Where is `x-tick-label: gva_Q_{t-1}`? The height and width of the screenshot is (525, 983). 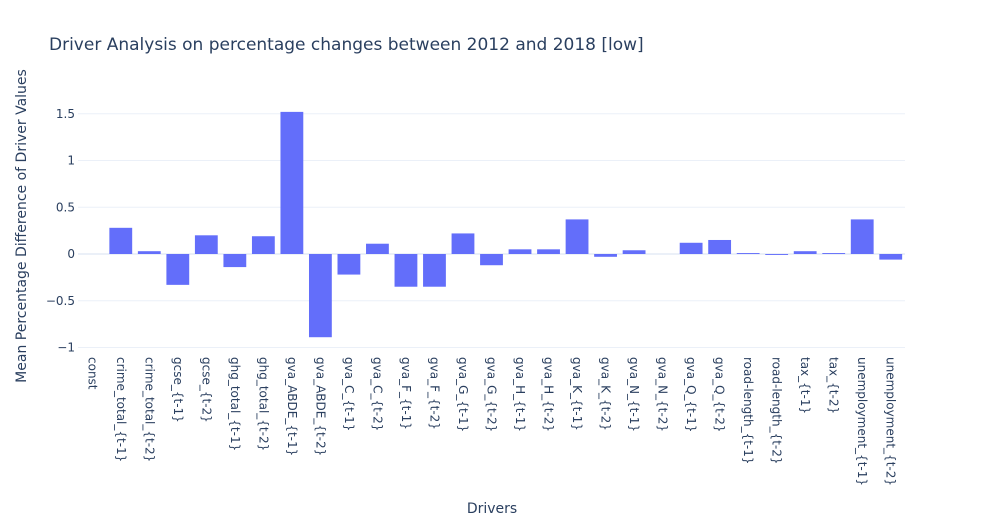 x-tick-label: gva_Q_{t-1} is located at coordinates (691, 394).